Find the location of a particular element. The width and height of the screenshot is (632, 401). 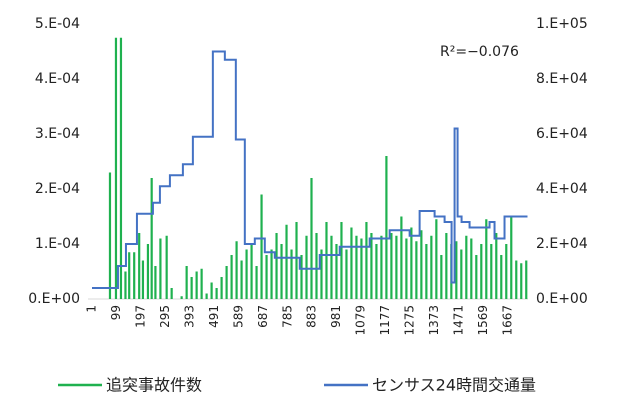

y-tick-label: 5.E-04 is located at coordinates (57, 24).